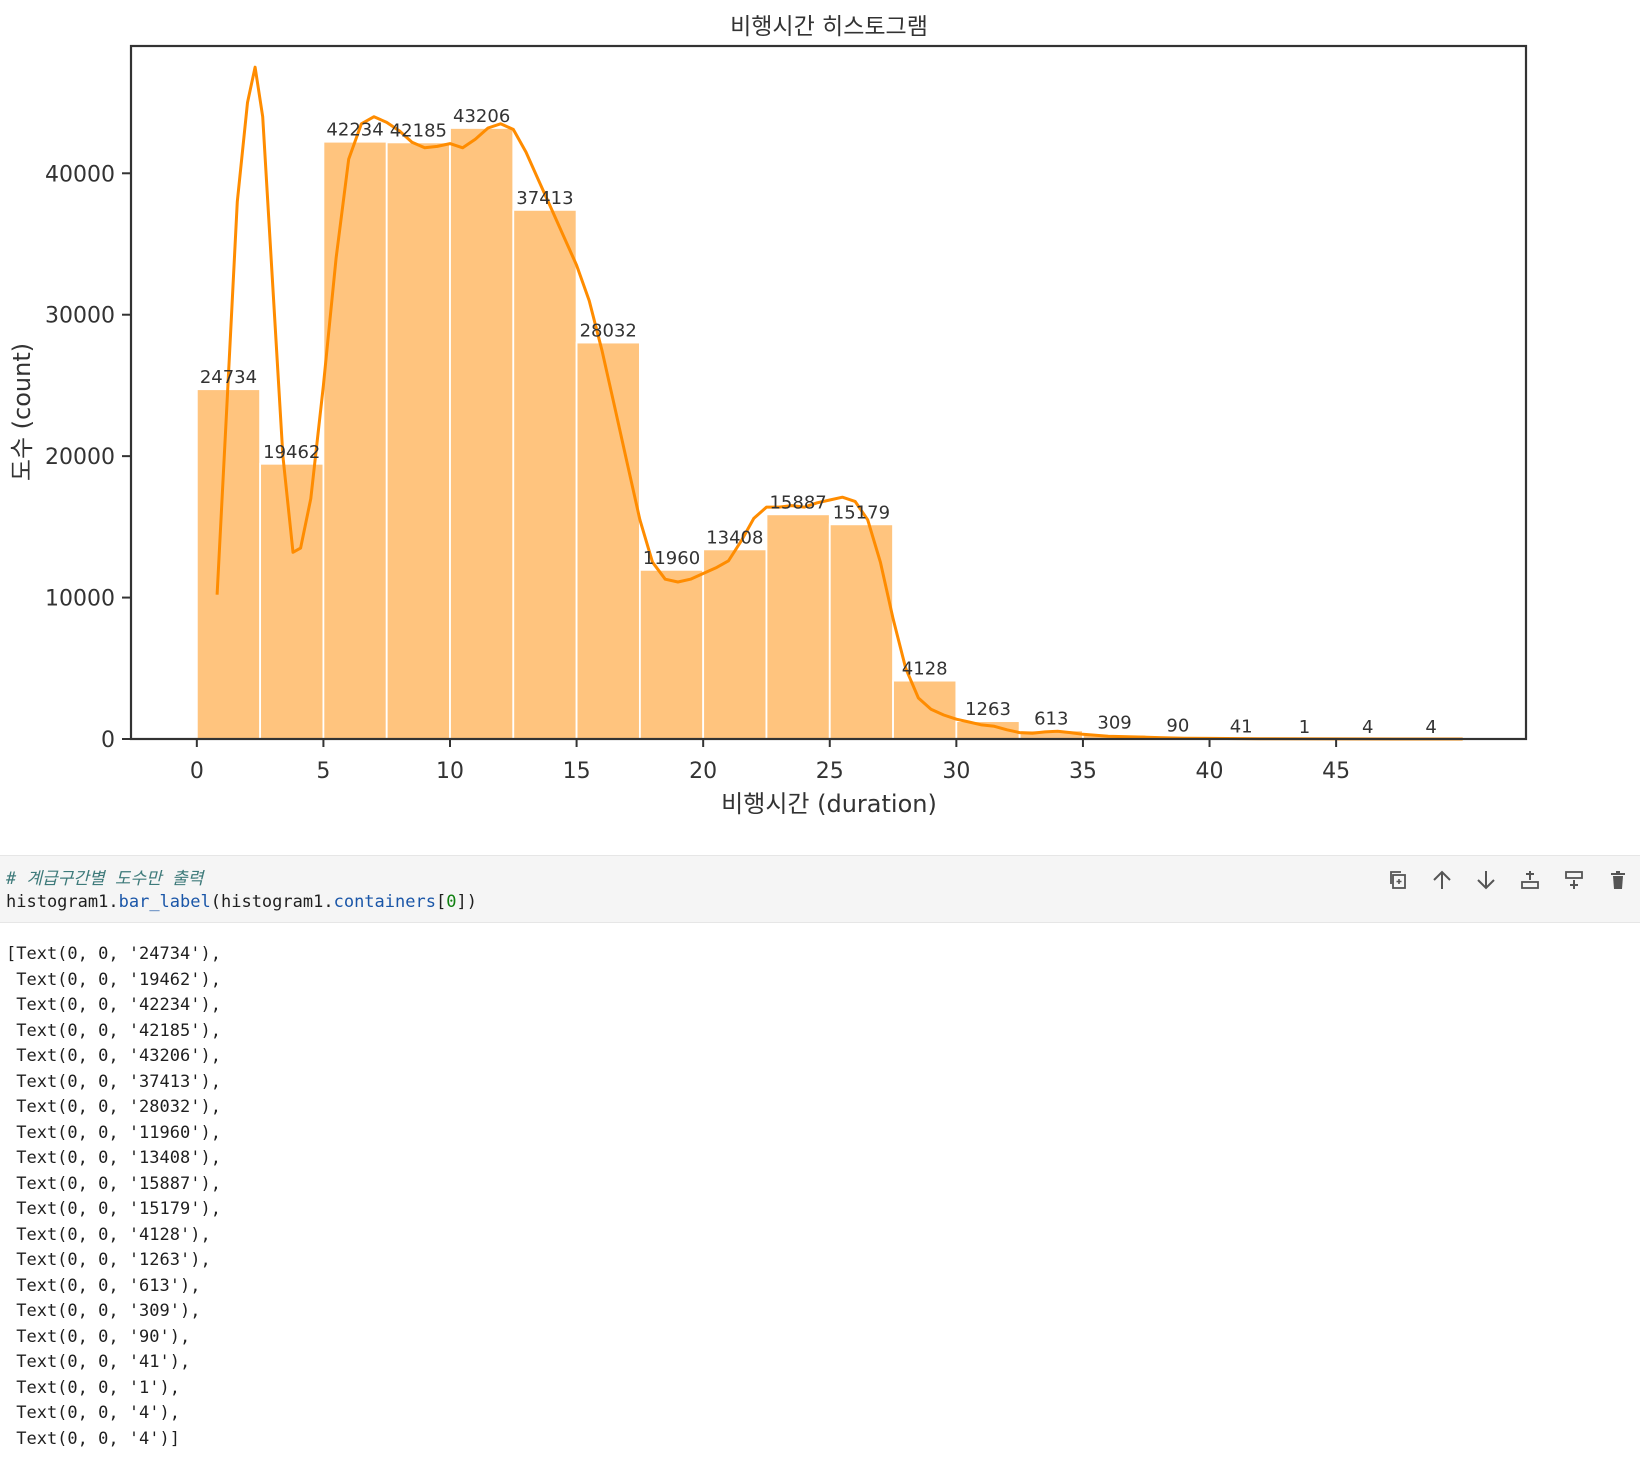  I want to click on output-line: Text(0, 0, '4'),, so click(93, 1413).